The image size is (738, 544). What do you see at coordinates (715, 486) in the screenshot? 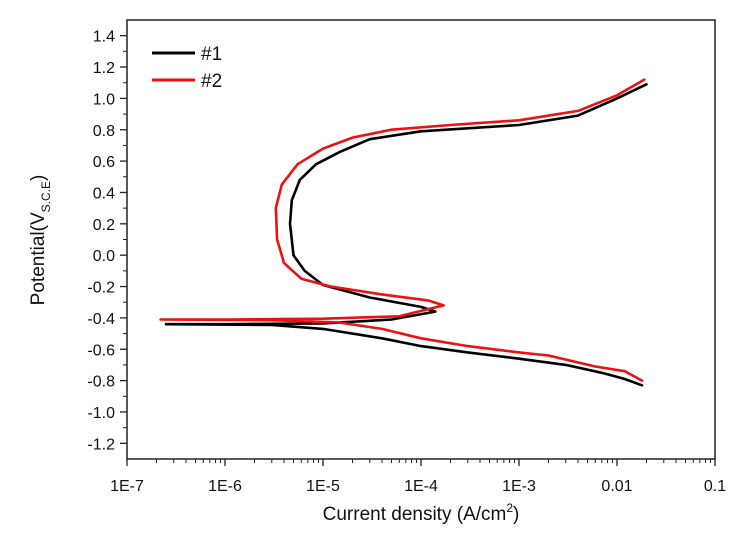
I see `x-tick-label: 0.1` at bounding box center [715, 486].